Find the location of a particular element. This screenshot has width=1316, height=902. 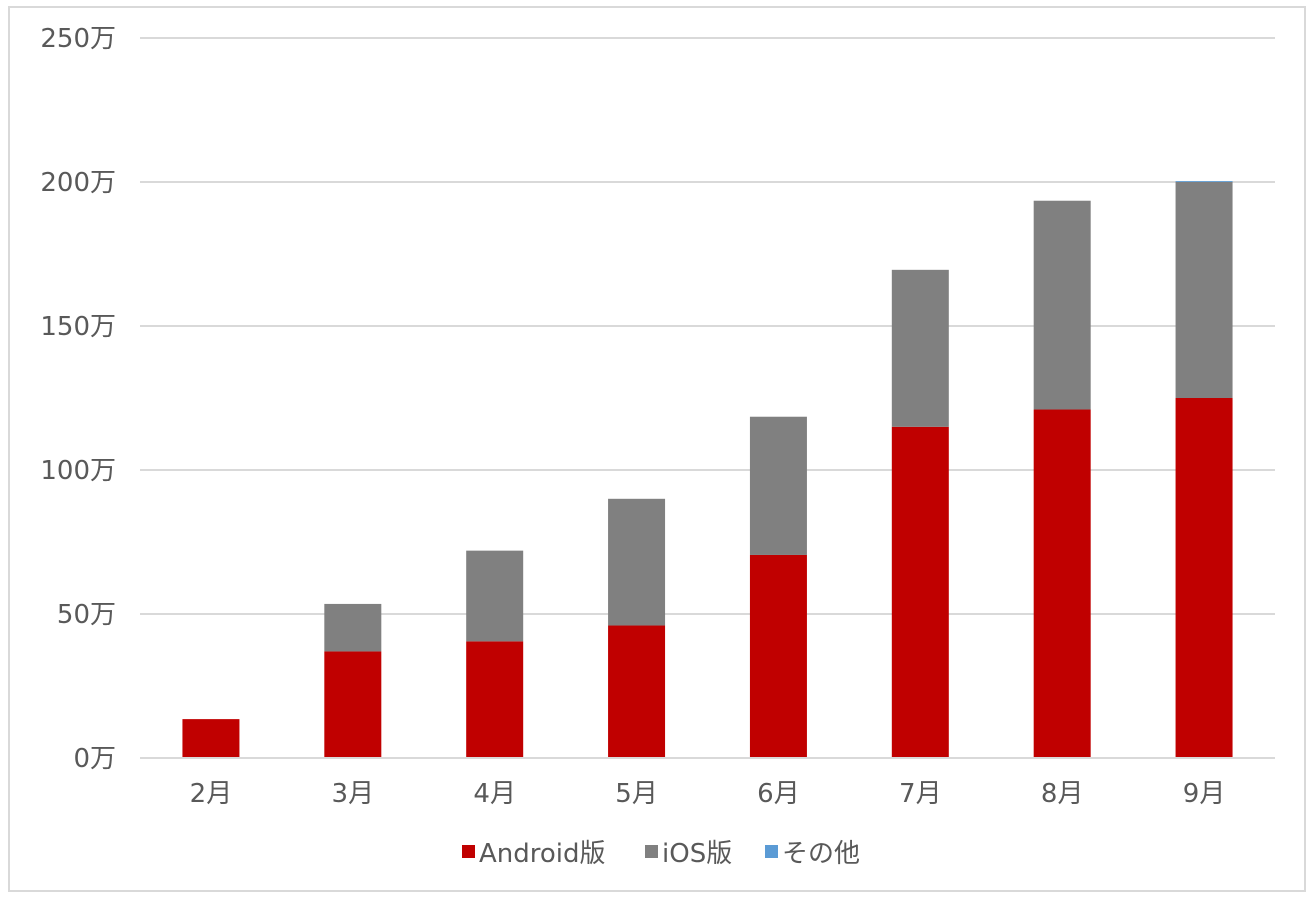

legend-item: Android版 is located at coordinates (534, 854).